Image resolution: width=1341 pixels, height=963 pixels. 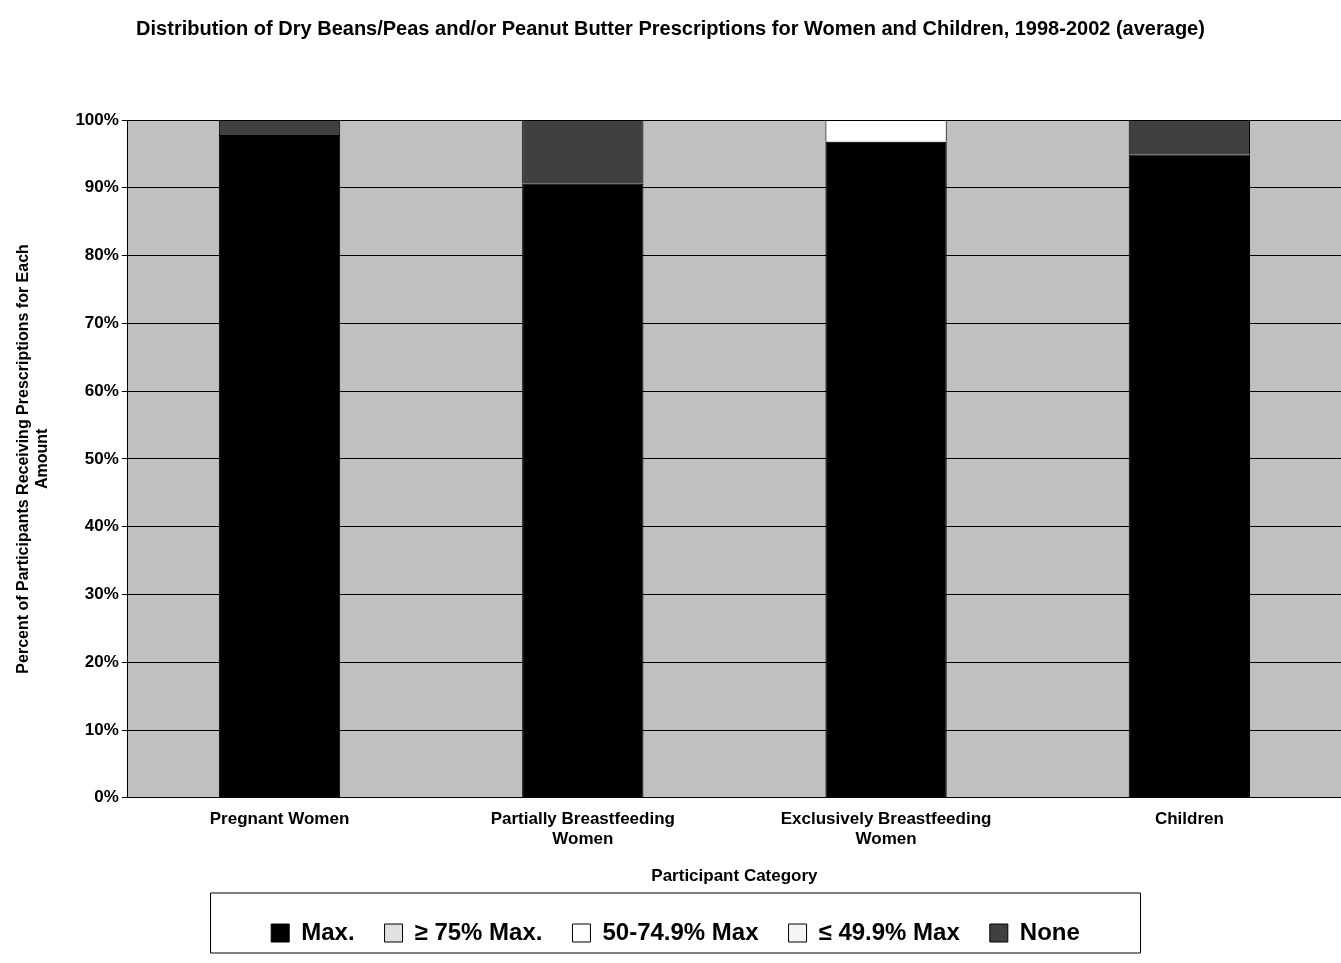 What do you see at coordinates (670, 28) in the screenshot?
I see `chart-title: Distribution of Dry Beans/Peas and/or Peanut Butter Prescriptions for Women and Children, 1998-2002 (average)` at bounding box center [670, 28].